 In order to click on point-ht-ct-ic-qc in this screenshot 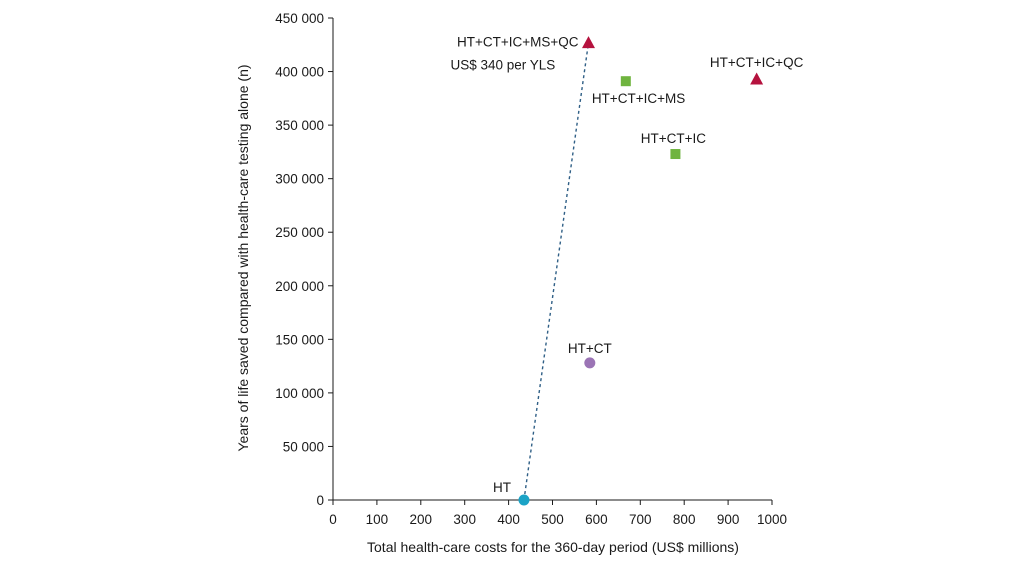, I will do `click(757, 78)`.